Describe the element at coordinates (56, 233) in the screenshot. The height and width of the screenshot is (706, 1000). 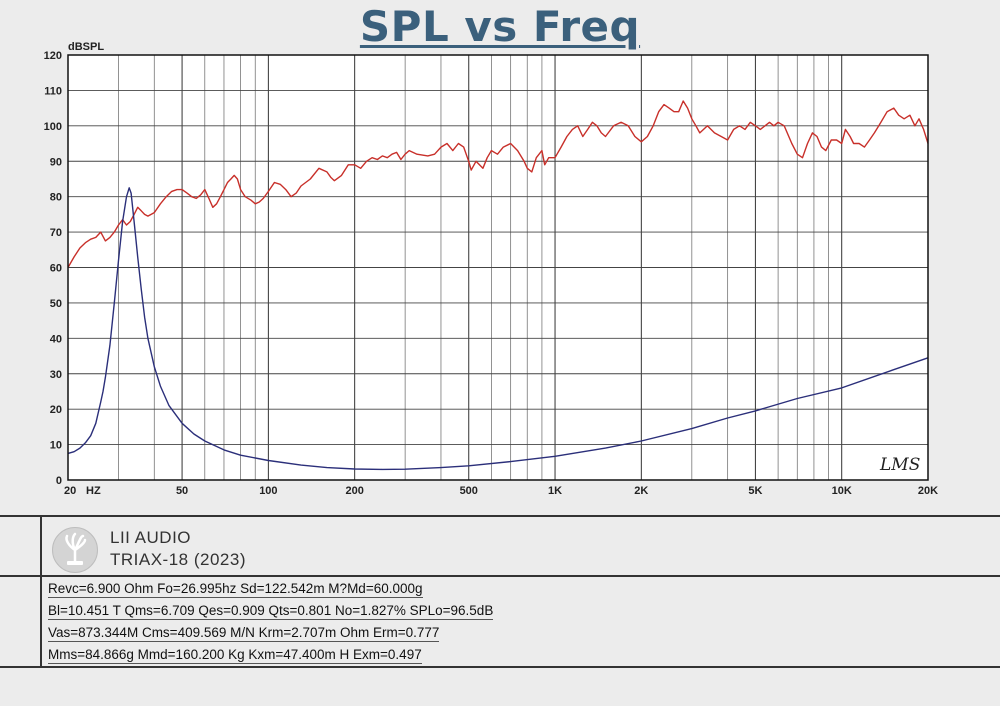
I see `y-tick-label: 70` at that location.